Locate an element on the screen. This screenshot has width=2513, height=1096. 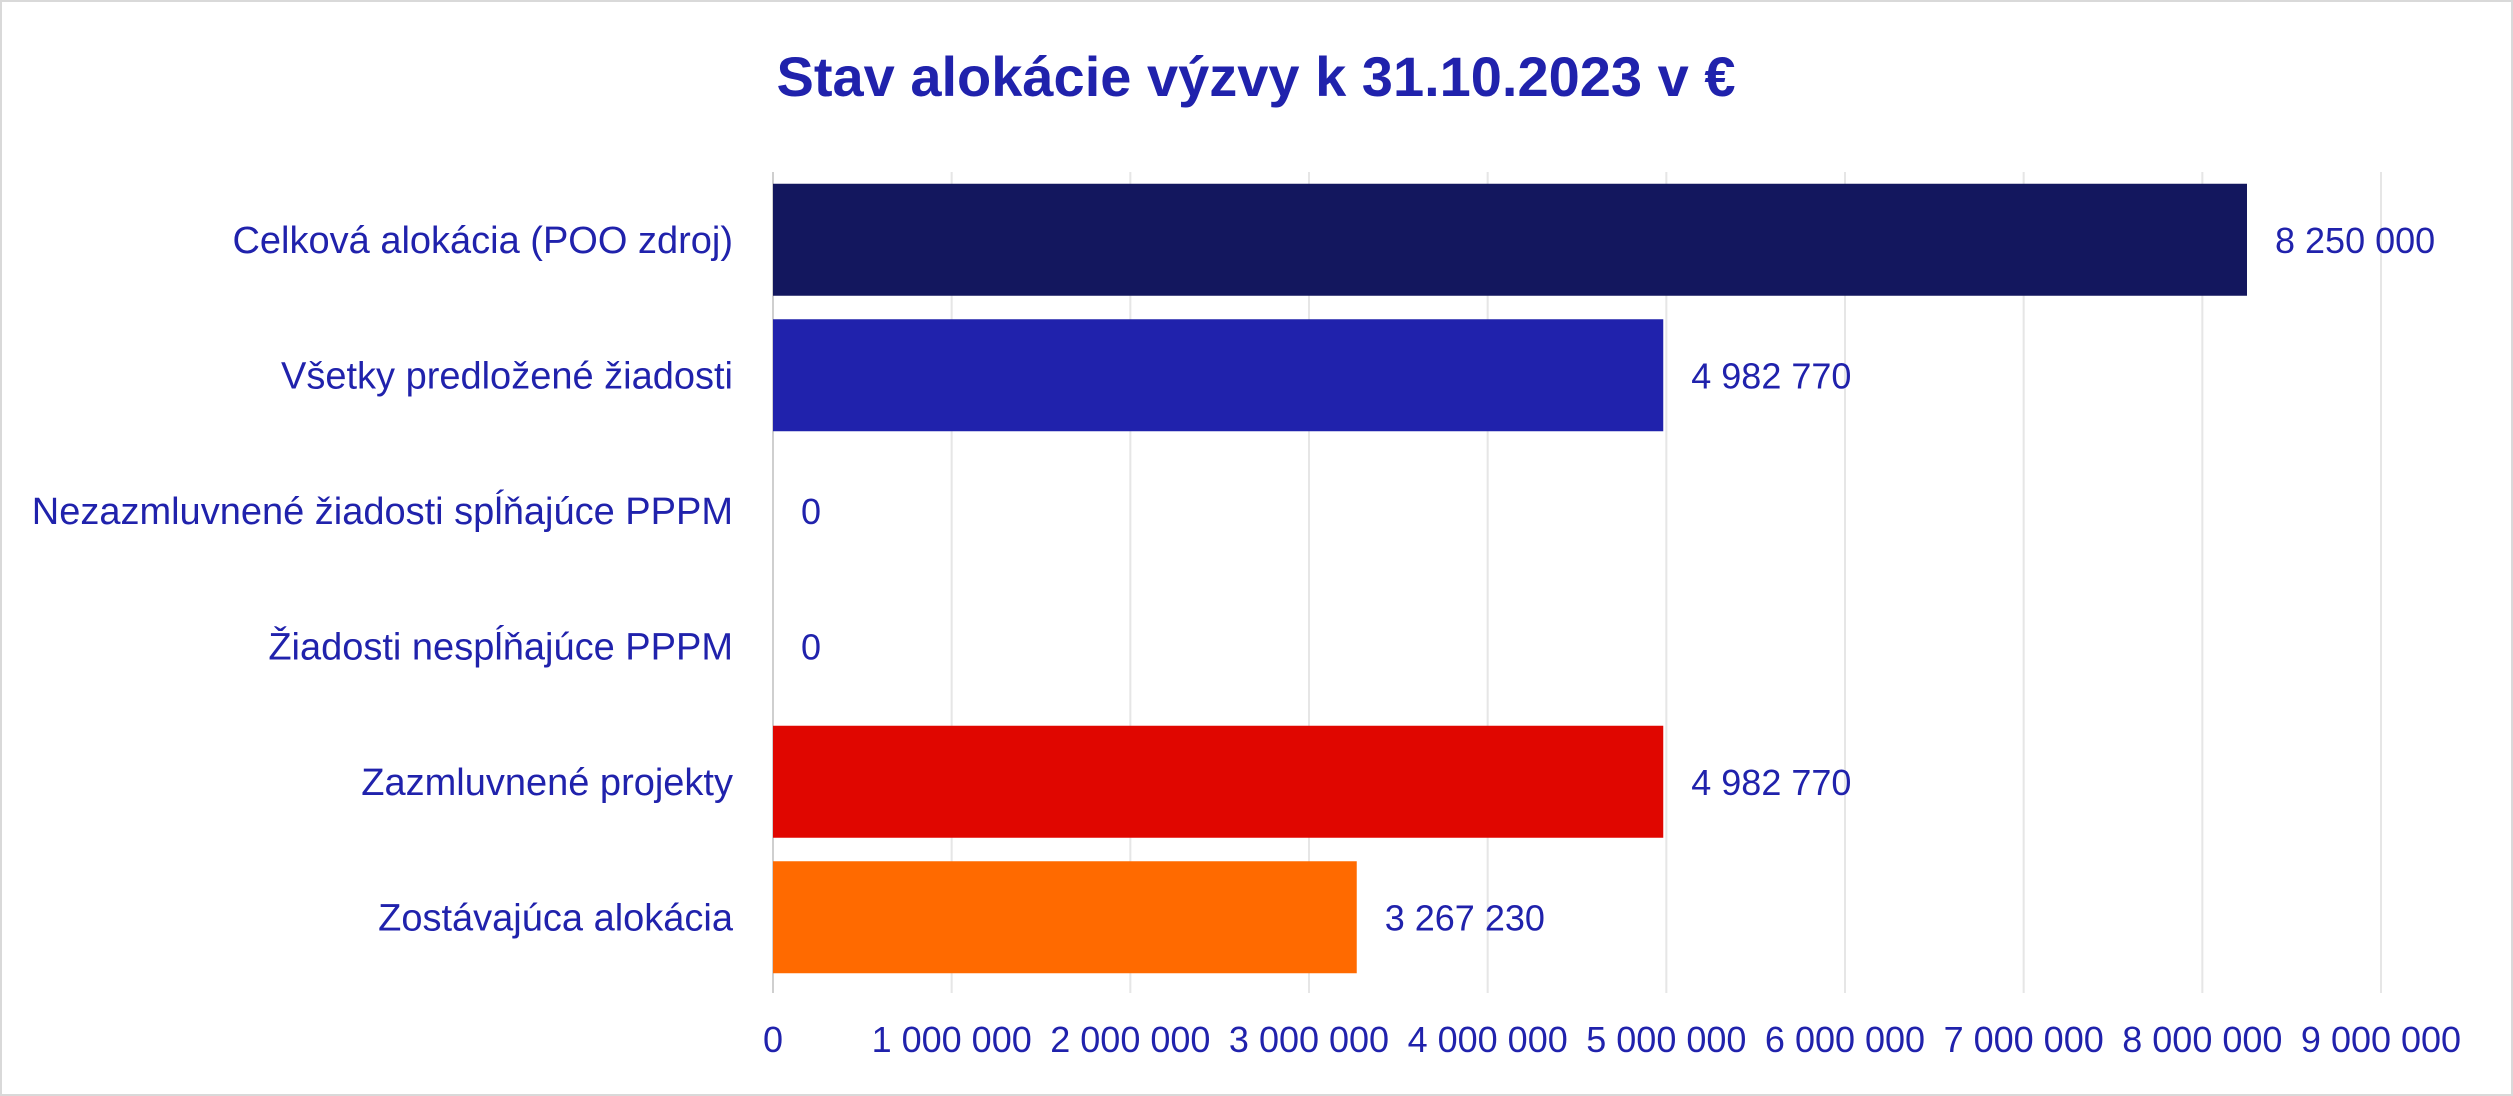
chart-title: Stav alokácie výzvy k 31.10.2023 v € is located at coordinates (1256, 76).